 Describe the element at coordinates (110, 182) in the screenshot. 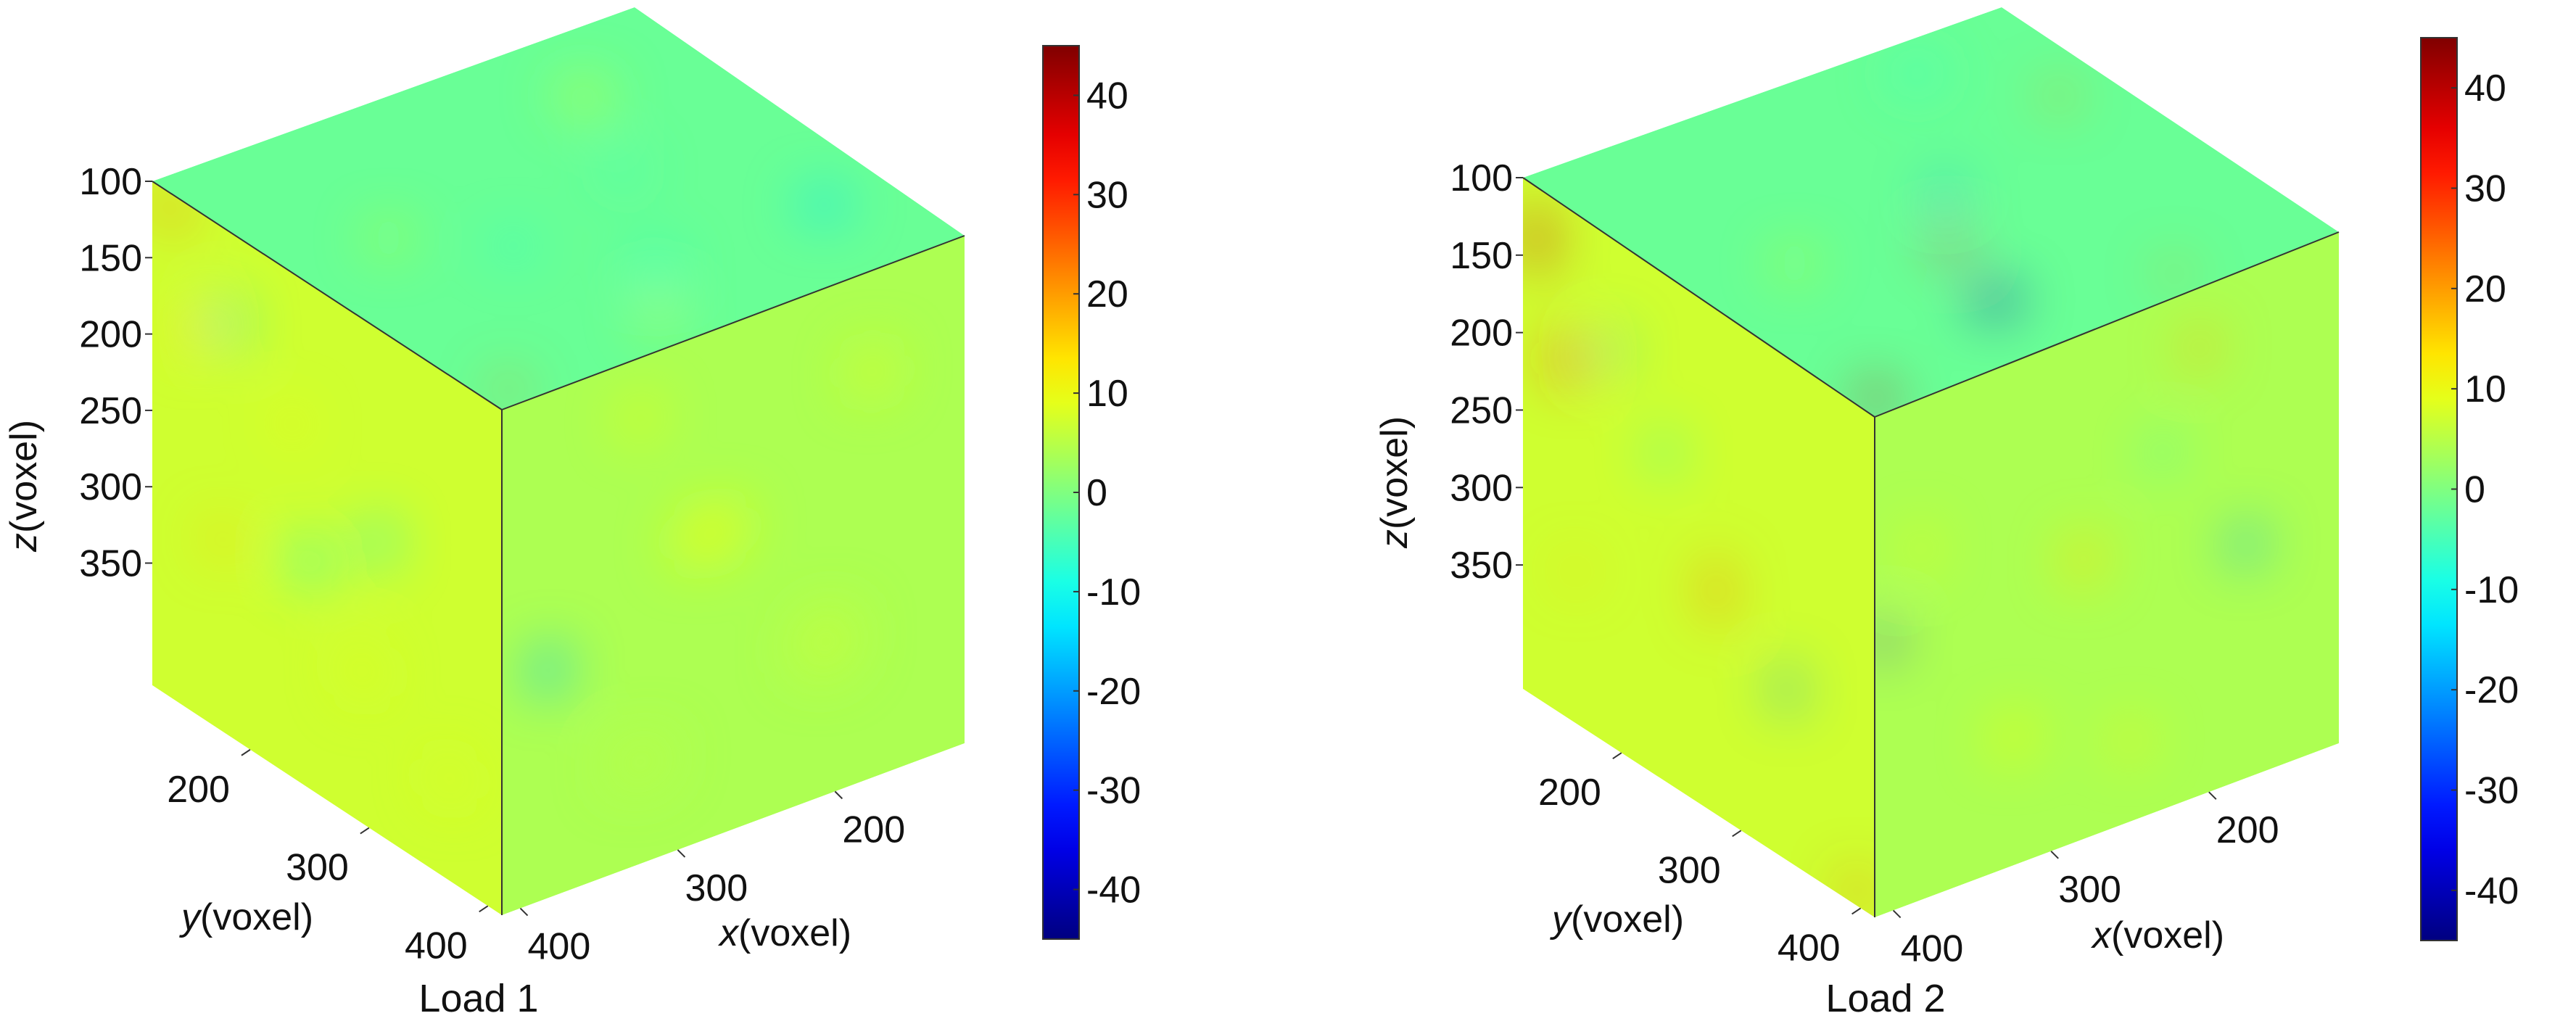

I see `z-tick-label: 100` at that location.